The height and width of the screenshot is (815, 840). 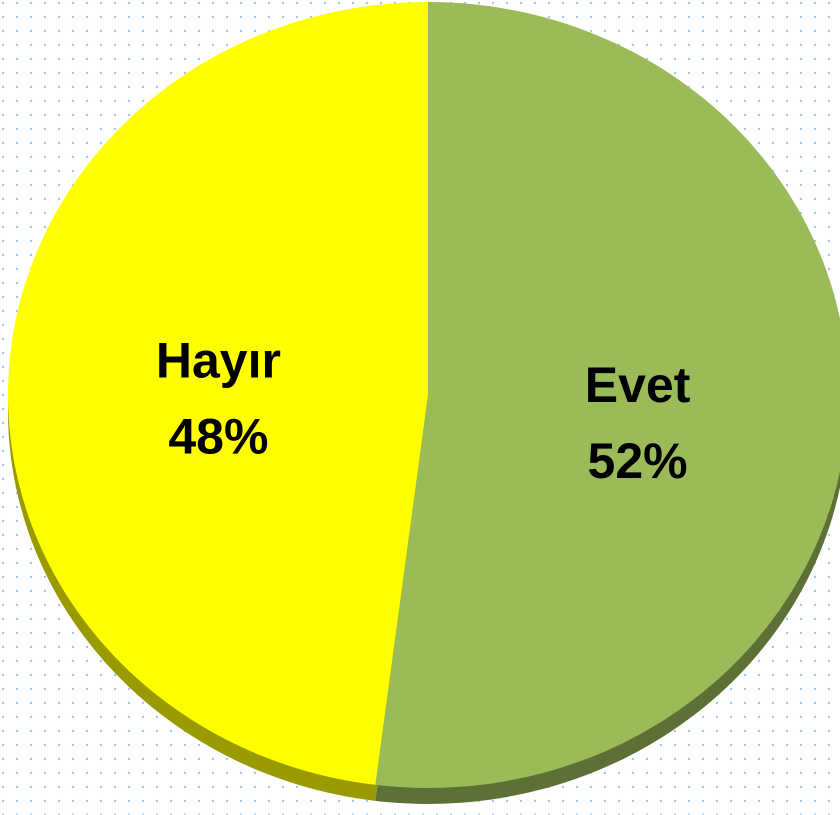 I want to click on slice-value-label: 52%, so click(x=638, y=461).